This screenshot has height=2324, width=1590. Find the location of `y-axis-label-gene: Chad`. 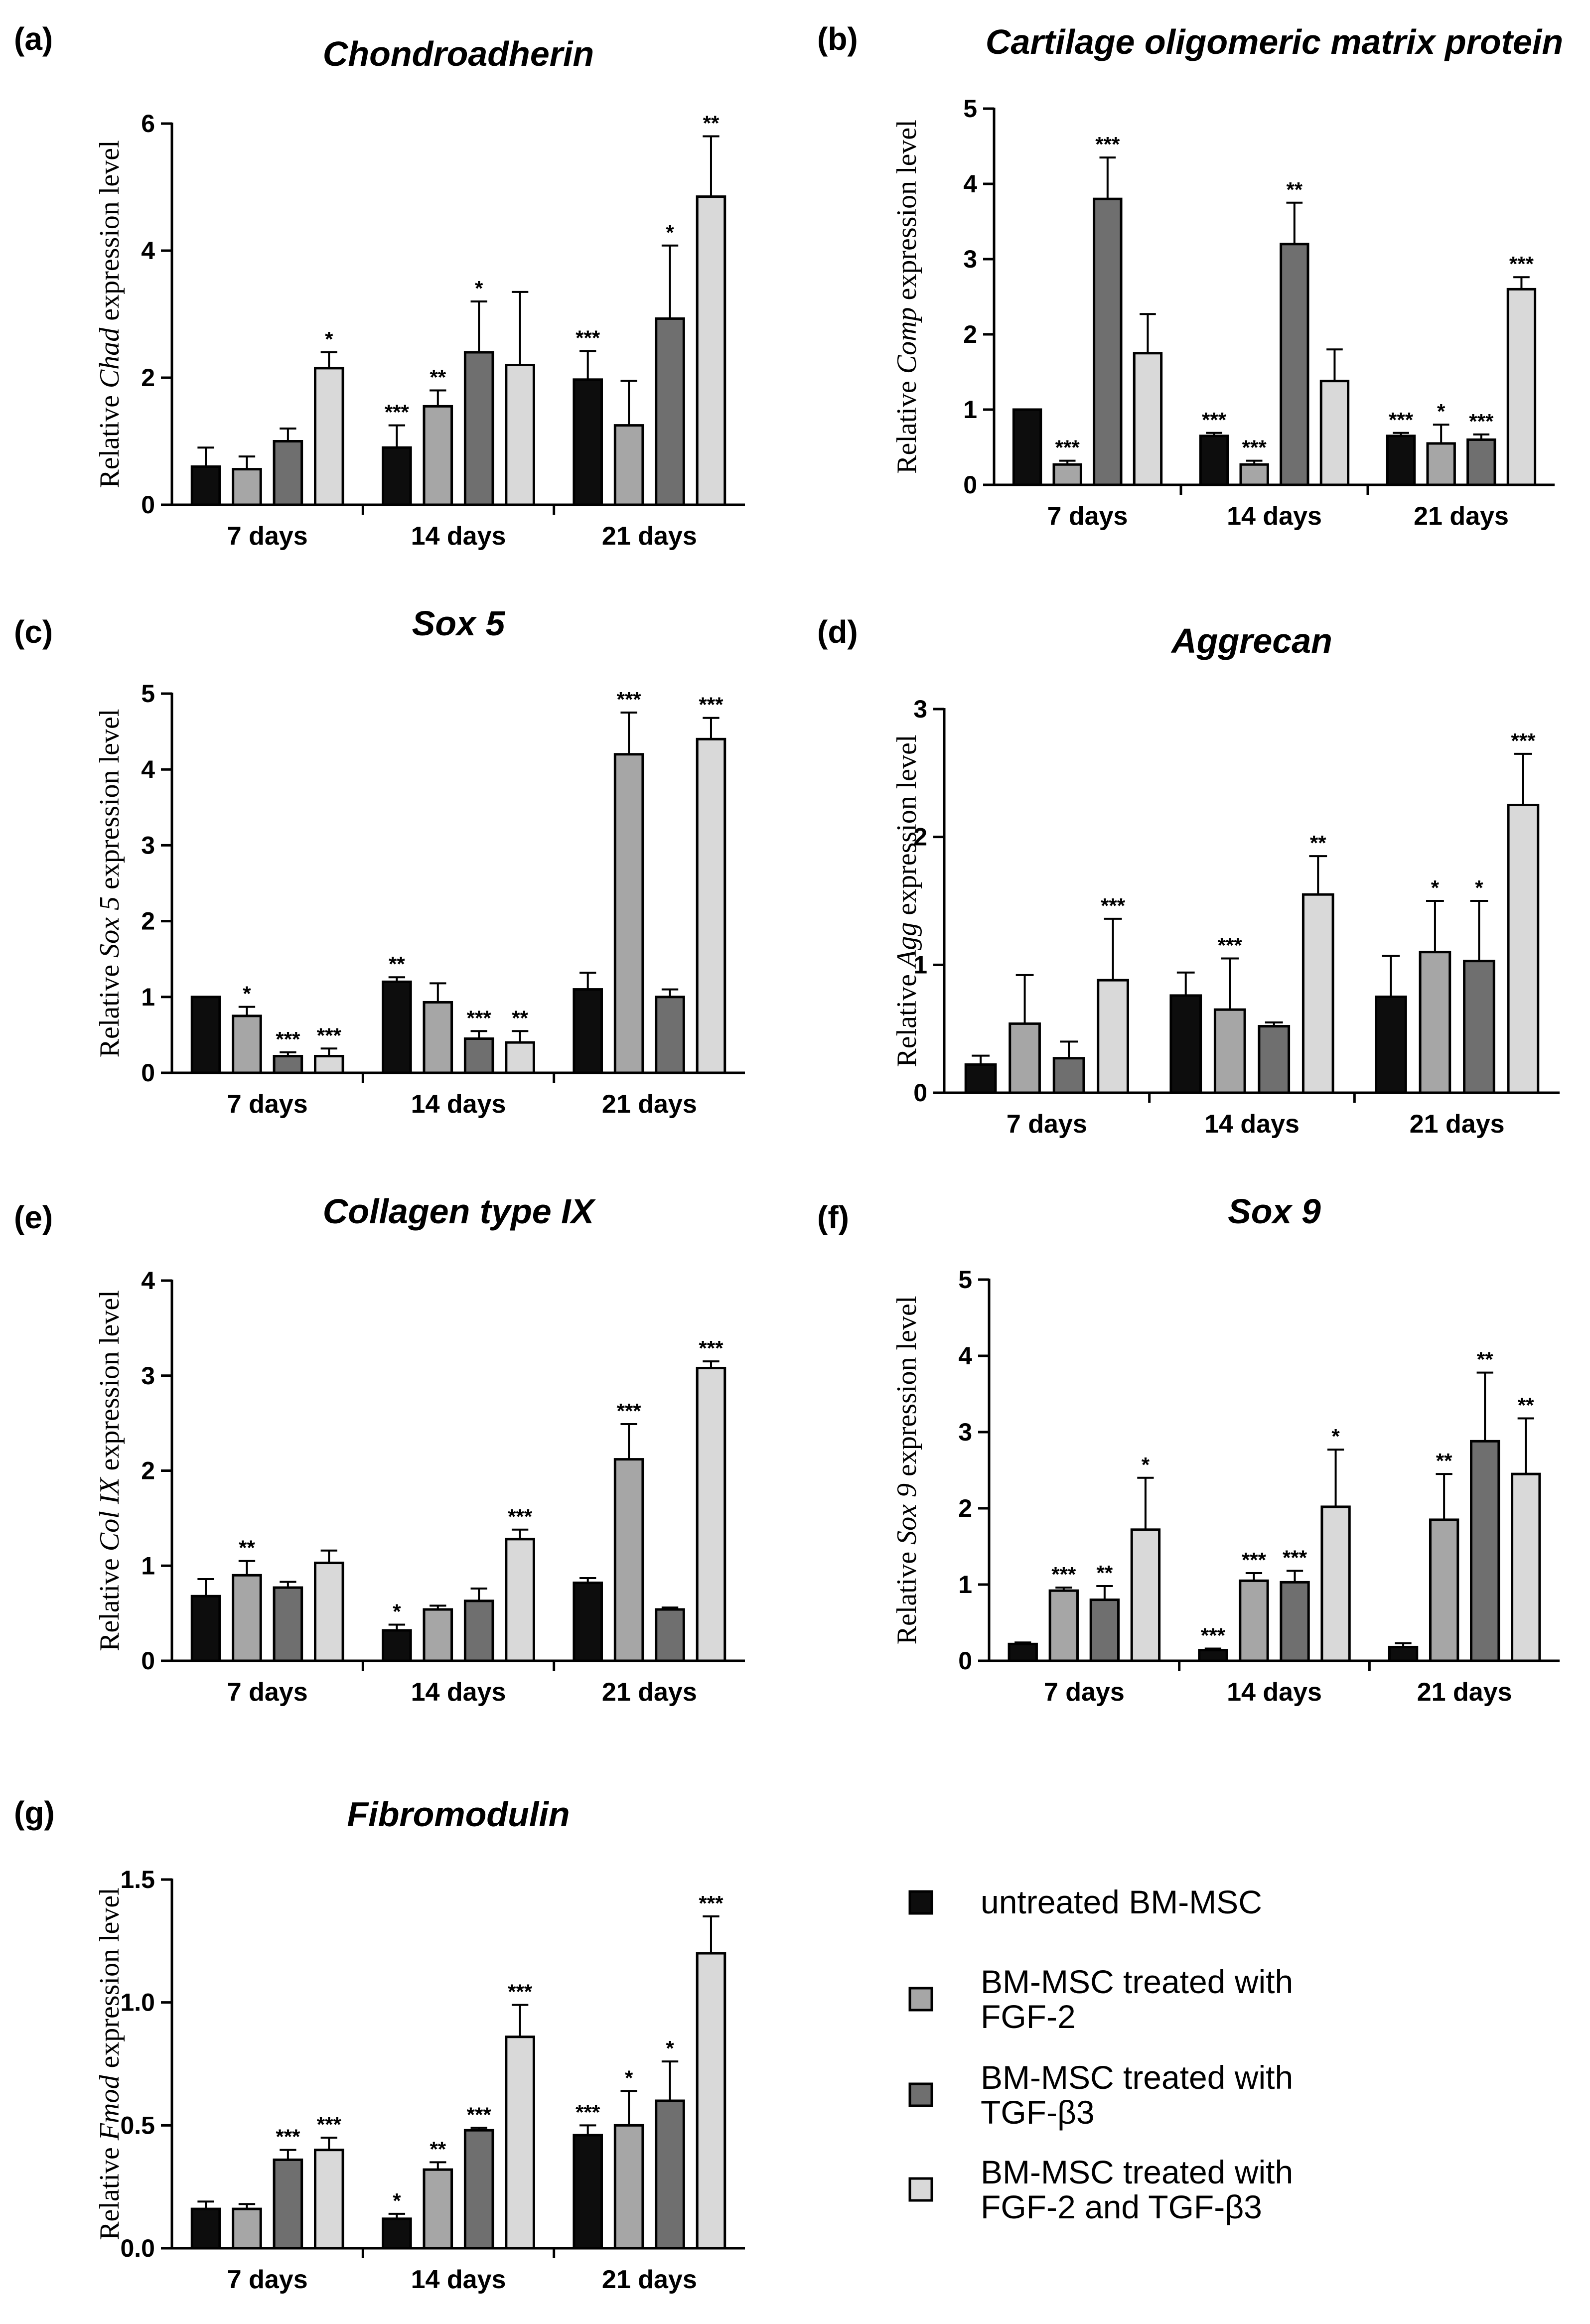

y-axis-label-gene: Chad is located at coordinates (110, 357).